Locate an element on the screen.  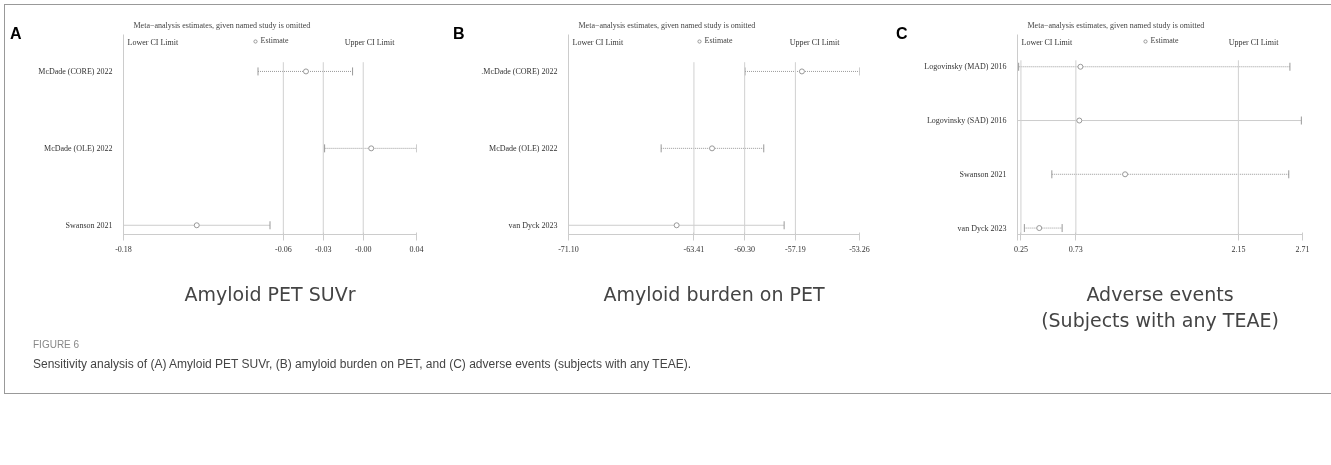
caption: FIGURE 6 is located at coordinates (57, 345).